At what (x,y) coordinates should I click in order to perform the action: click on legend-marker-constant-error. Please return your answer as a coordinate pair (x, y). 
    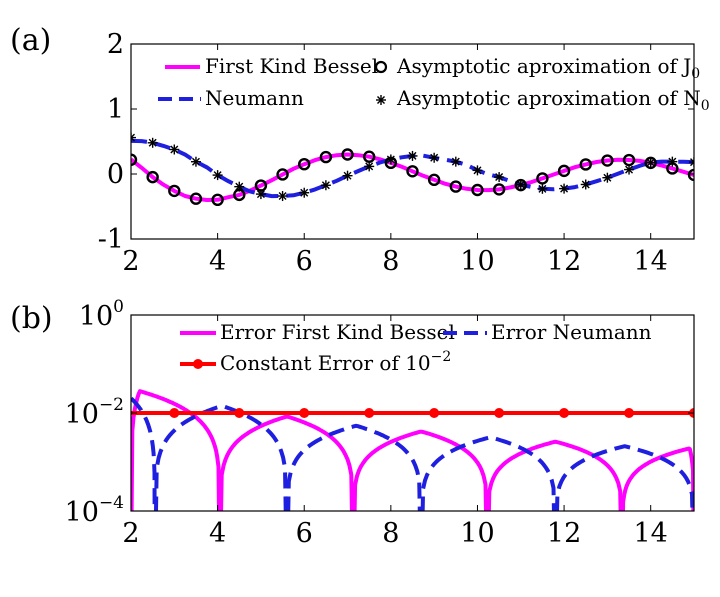
    Looking at the image, I should click on (198, 364).